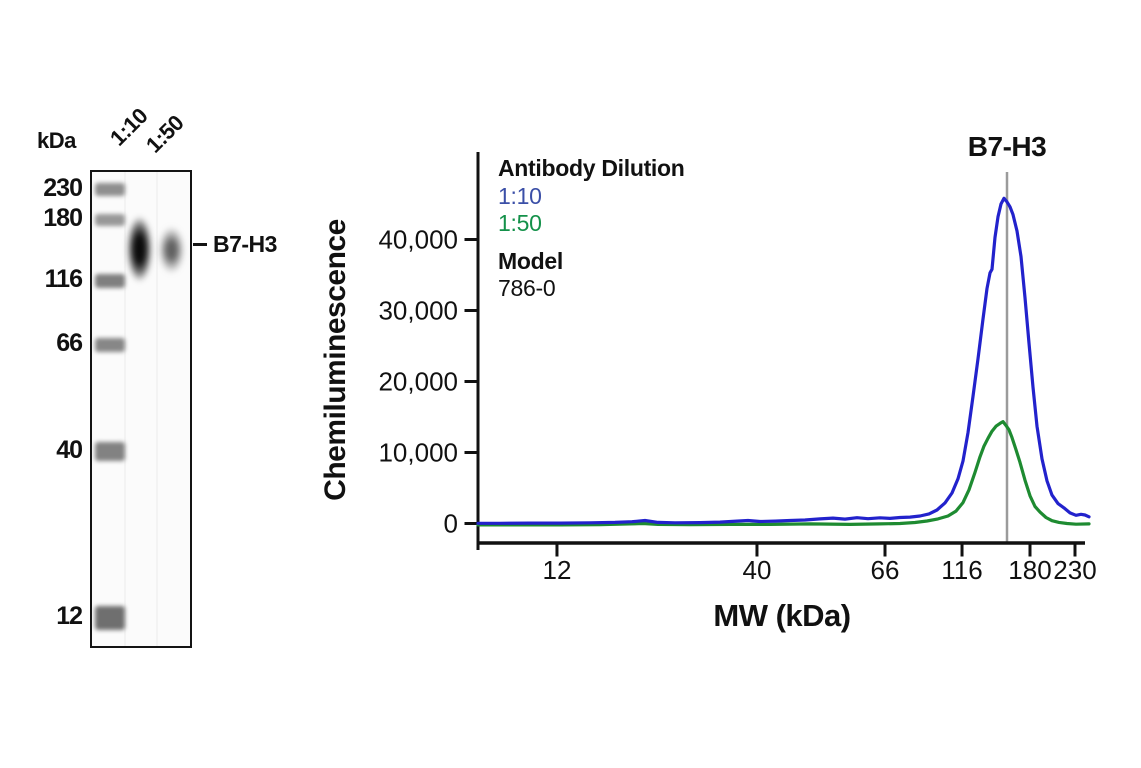  What do you see at coordinates (418, 382) in the screenshot?
I see `y-tick-label-20,000: 20,000` at bounding box center [418, 382].